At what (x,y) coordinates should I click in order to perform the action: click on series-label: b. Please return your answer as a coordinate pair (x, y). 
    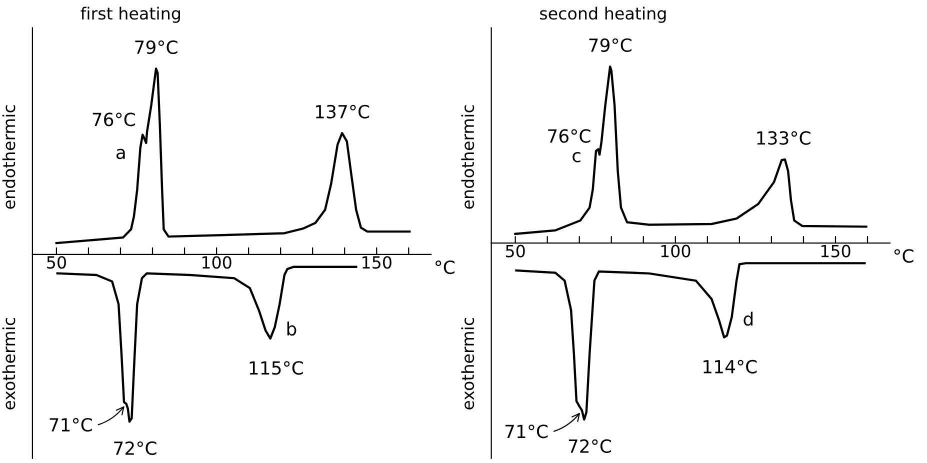
    Looking at the image, I should click on (291, 329).